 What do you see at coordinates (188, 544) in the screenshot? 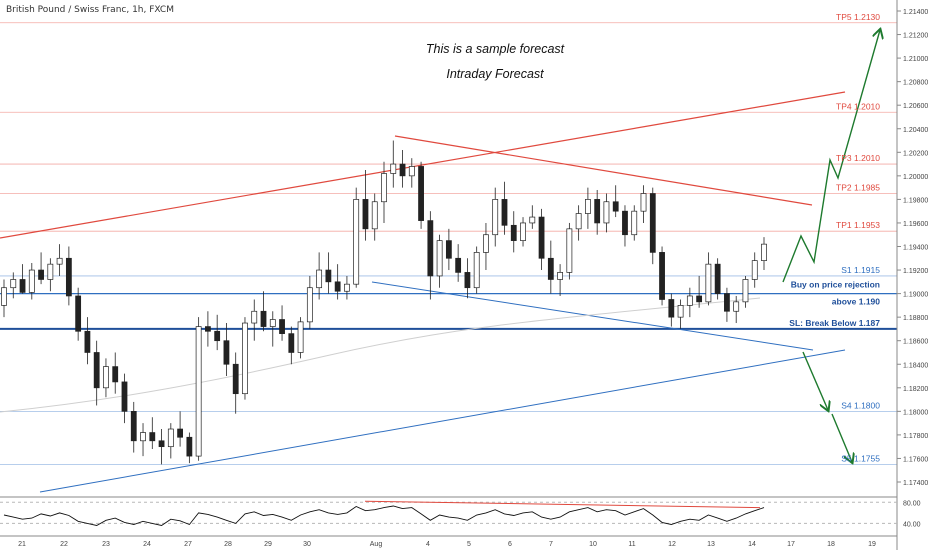
I see `time-tick-label: 27` at bounding box center [188, 544].